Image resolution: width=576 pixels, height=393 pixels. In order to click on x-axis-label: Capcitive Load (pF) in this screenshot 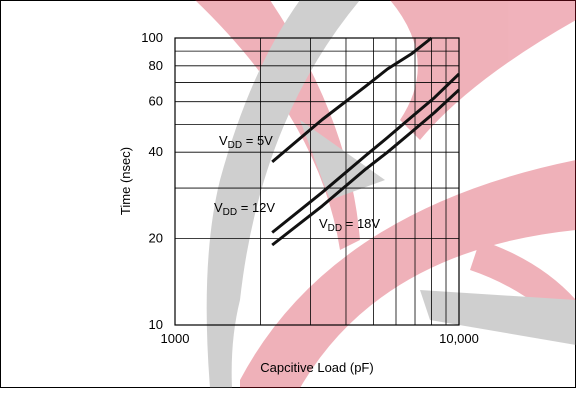, I will do `click(316, 367)`.